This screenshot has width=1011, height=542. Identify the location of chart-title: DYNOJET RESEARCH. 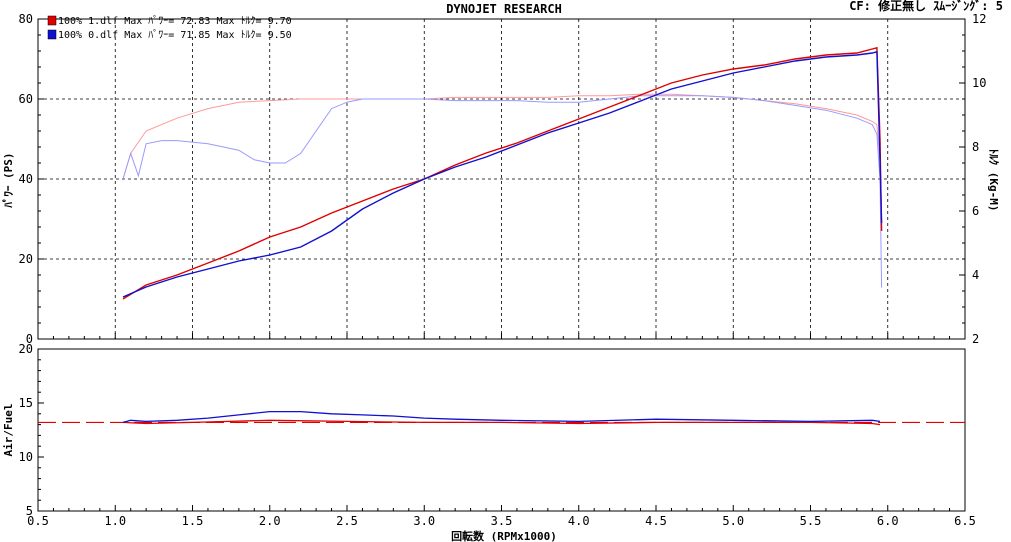
(504, 9).